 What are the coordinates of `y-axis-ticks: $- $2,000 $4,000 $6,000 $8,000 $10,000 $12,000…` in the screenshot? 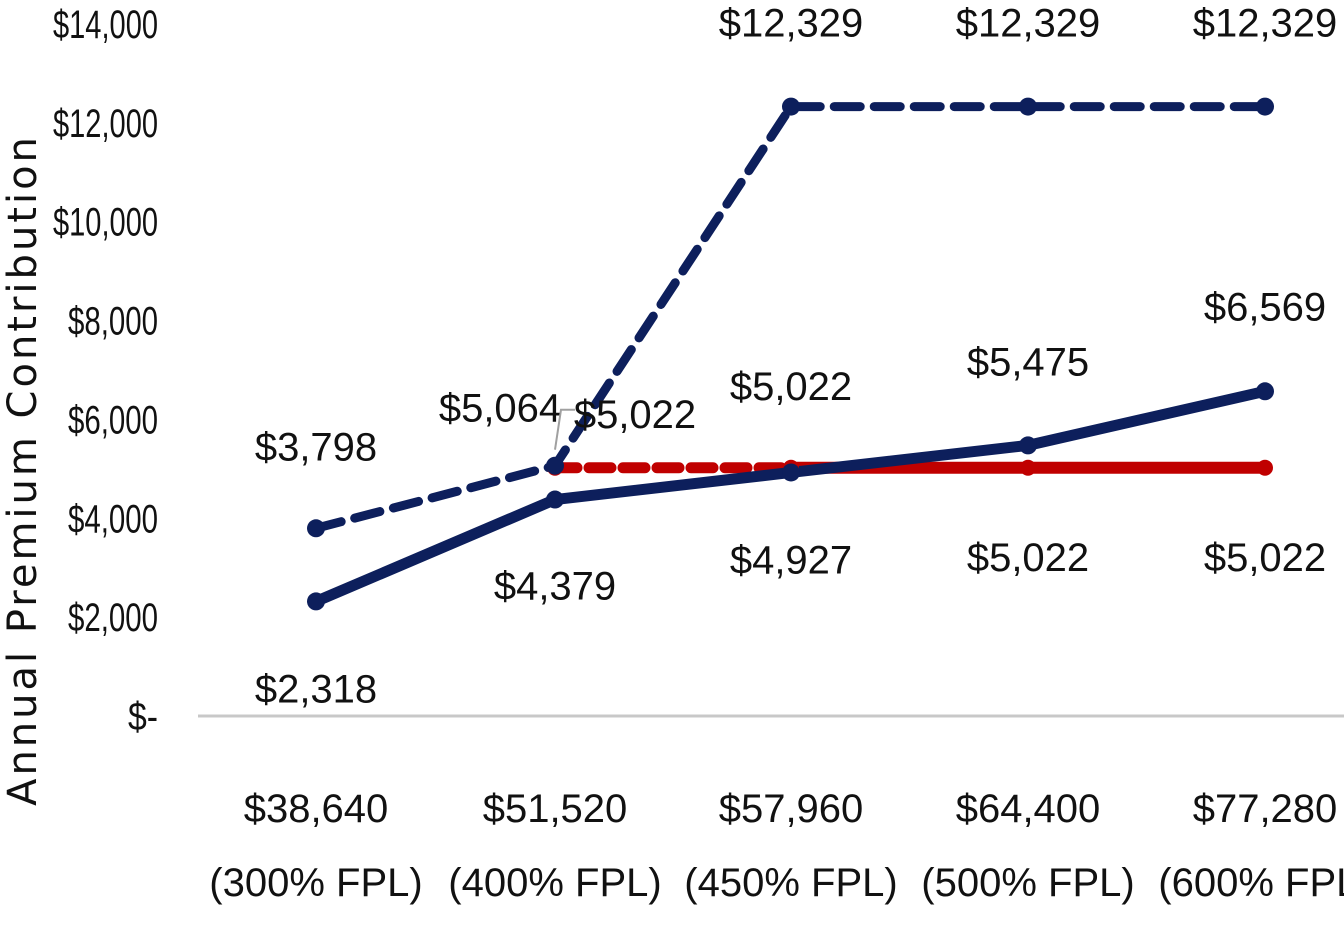 It's located at (105, 371).